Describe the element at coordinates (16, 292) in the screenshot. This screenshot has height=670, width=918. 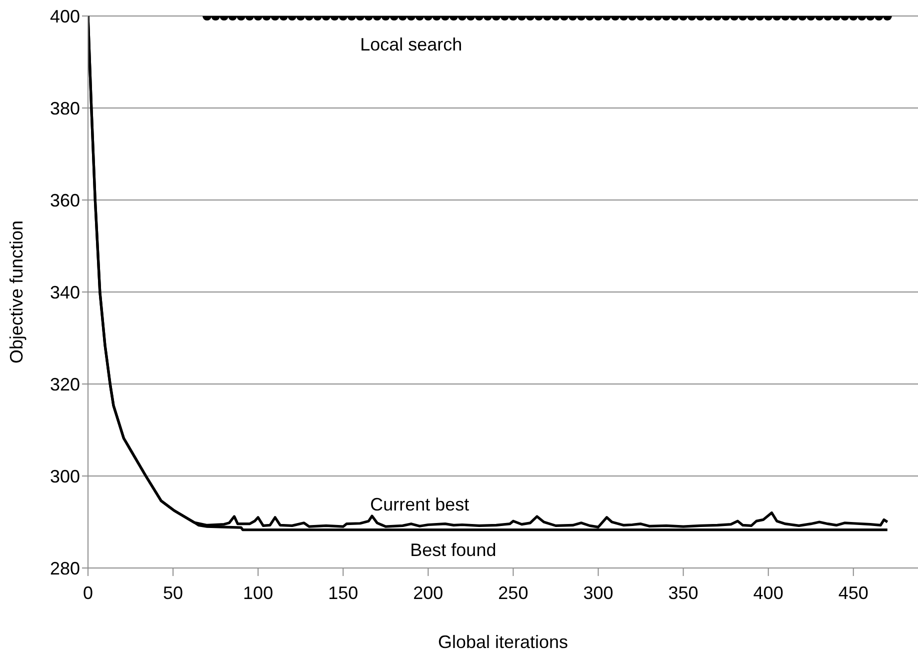
I see `y-axis-title: Objective function` at that location.